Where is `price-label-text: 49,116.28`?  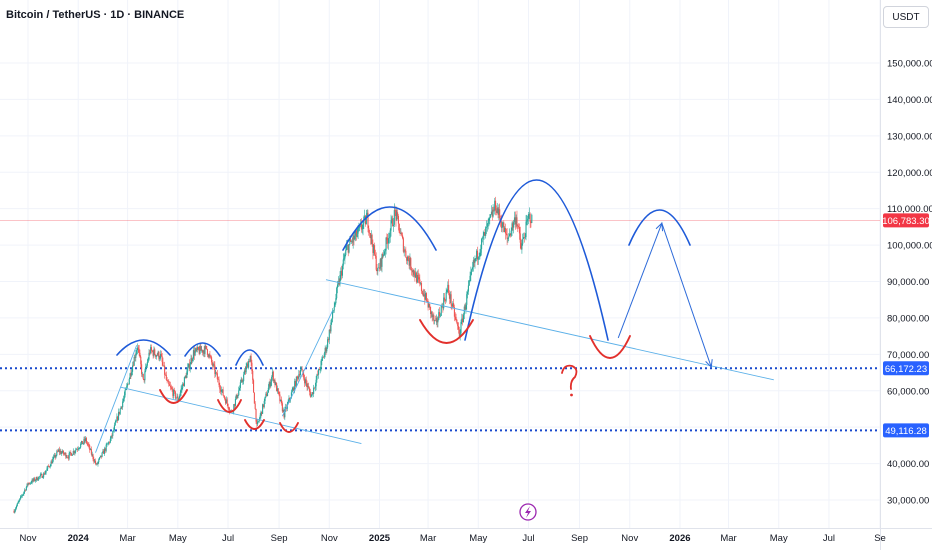
price-label-text: 49,116.28 is located at coordinates (906, 431).